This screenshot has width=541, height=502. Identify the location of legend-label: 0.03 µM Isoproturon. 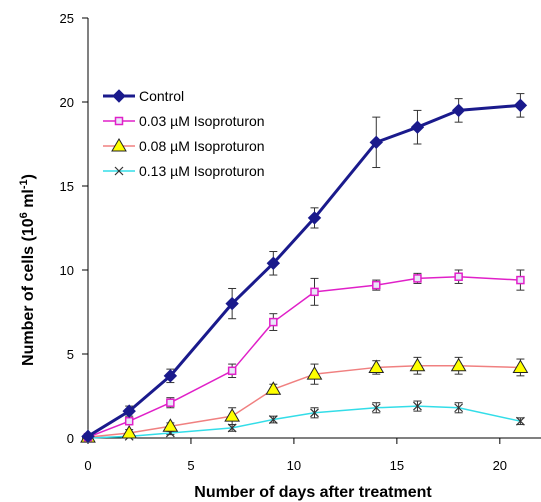
(202, 121).